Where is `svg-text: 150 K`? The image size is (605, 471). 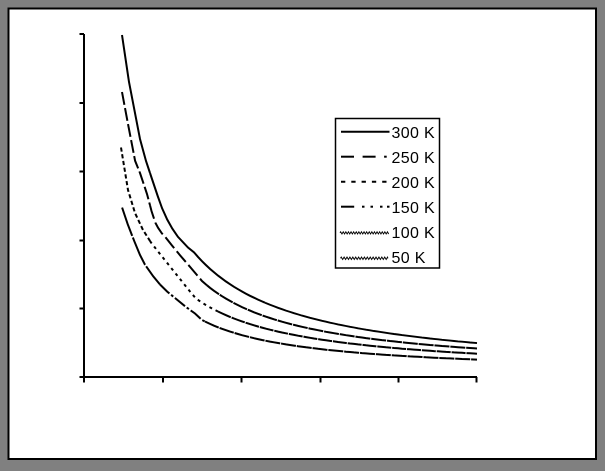 svg-text: 150 K is located at coordinates (414, 208).